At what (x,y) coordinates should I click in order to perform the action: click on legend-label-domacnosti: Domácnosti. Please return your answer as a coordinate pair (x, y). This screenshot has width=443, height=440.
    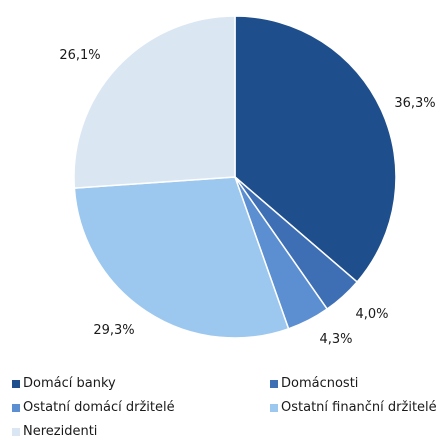
    Looking at the image, I should click on (320, 383).